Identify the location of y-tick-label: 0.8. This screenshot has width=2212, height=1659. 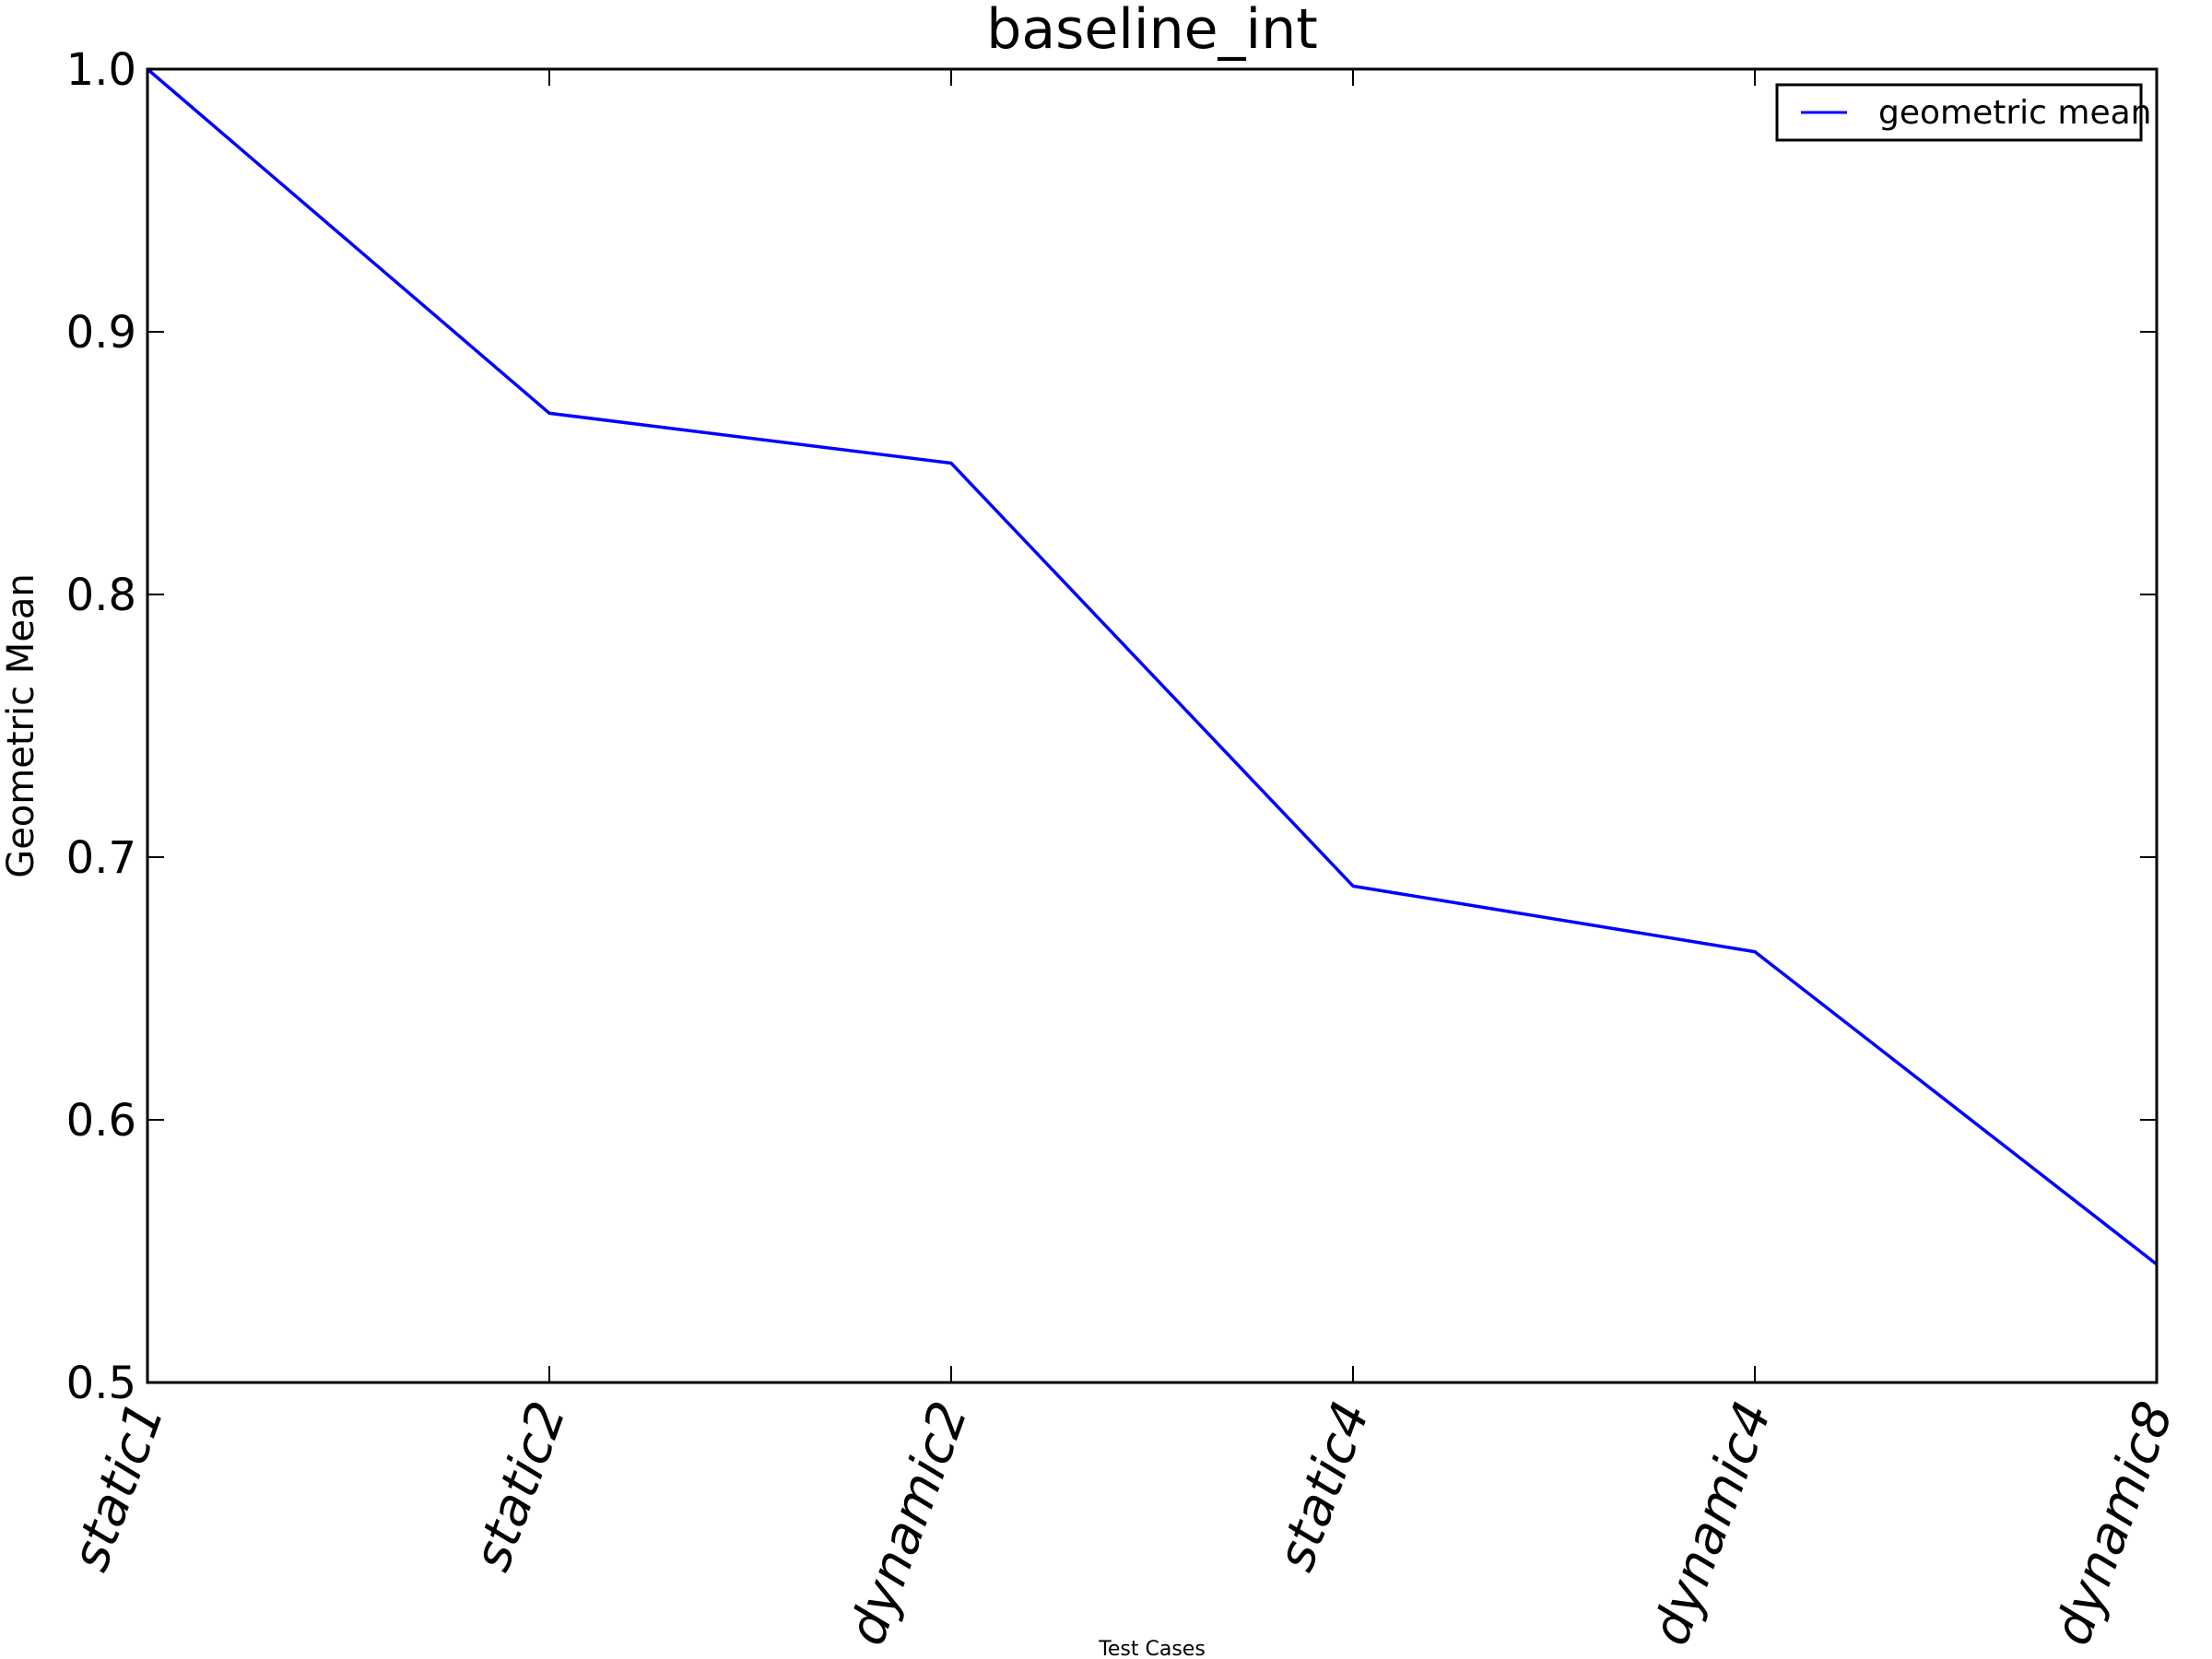
(101, 595).